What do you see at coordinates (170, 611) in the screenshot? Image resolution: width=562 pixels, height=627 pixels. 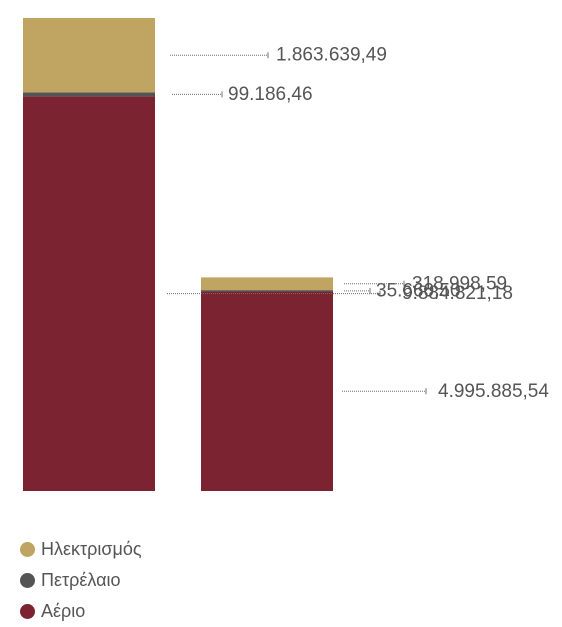 I see `legend-item-gas: Αέριο` at bounding box center [170, 611].